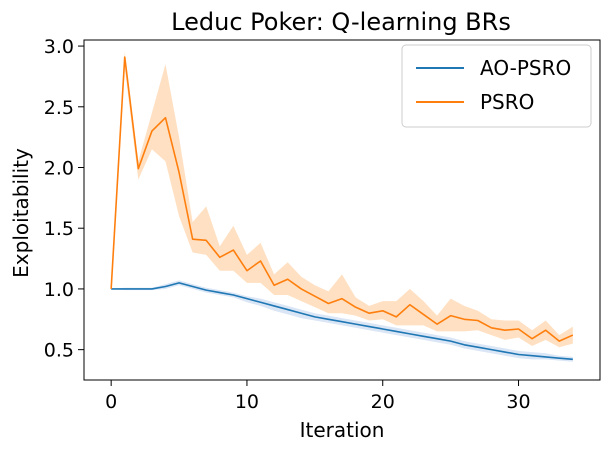 Image resolution: width=612 pixels, height=457 pixels. I want to click on x-ticks: 0 10 20 30, so click(318, 396).